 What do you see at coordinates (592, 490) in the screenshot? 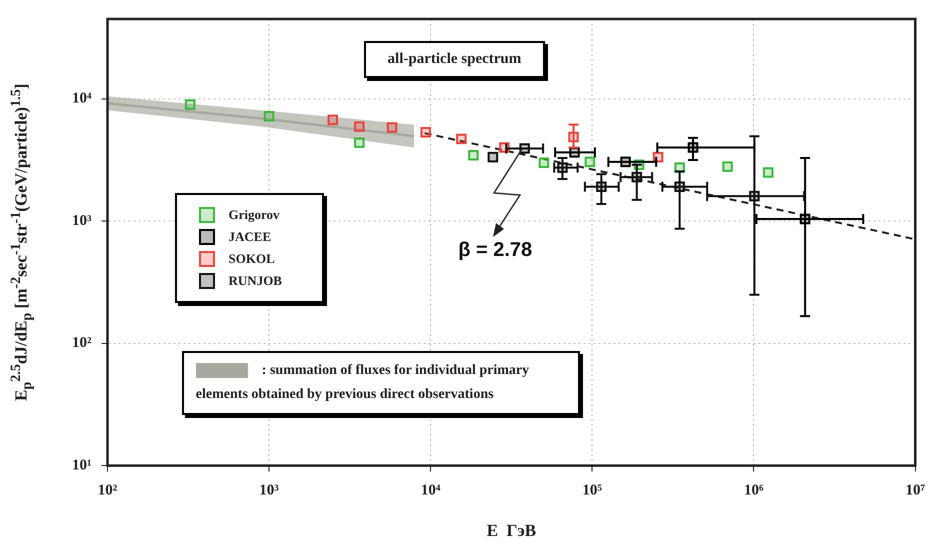
I see `x-tick-label: 10⁵` at bounding box center [592, 490].